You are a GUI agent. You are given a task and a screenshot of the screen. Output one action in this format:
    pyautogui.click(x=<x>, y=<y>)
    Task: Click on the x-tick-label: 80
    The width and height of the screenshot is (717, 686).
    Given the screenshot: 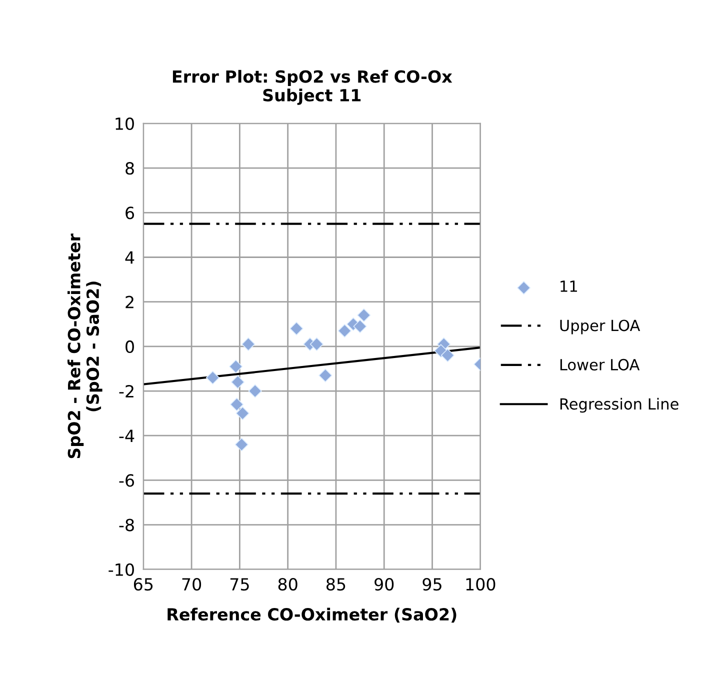 What is the action you would take?
    pyautogui.click(x=288, y=584)
    